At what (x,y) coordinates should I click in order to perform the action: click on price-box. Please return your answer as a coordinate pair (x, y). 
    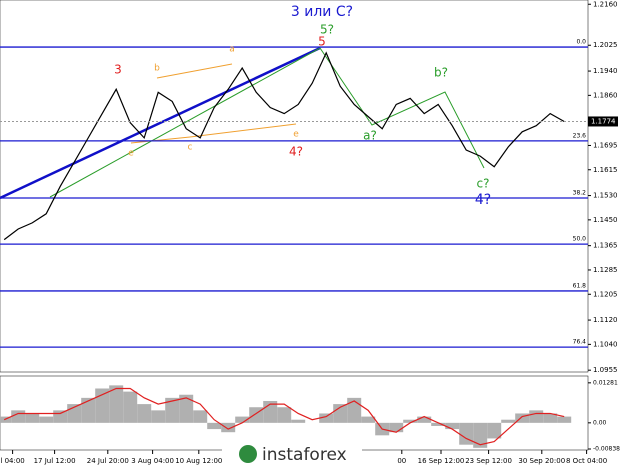
    Looking at the image, I should click on (603, 121).